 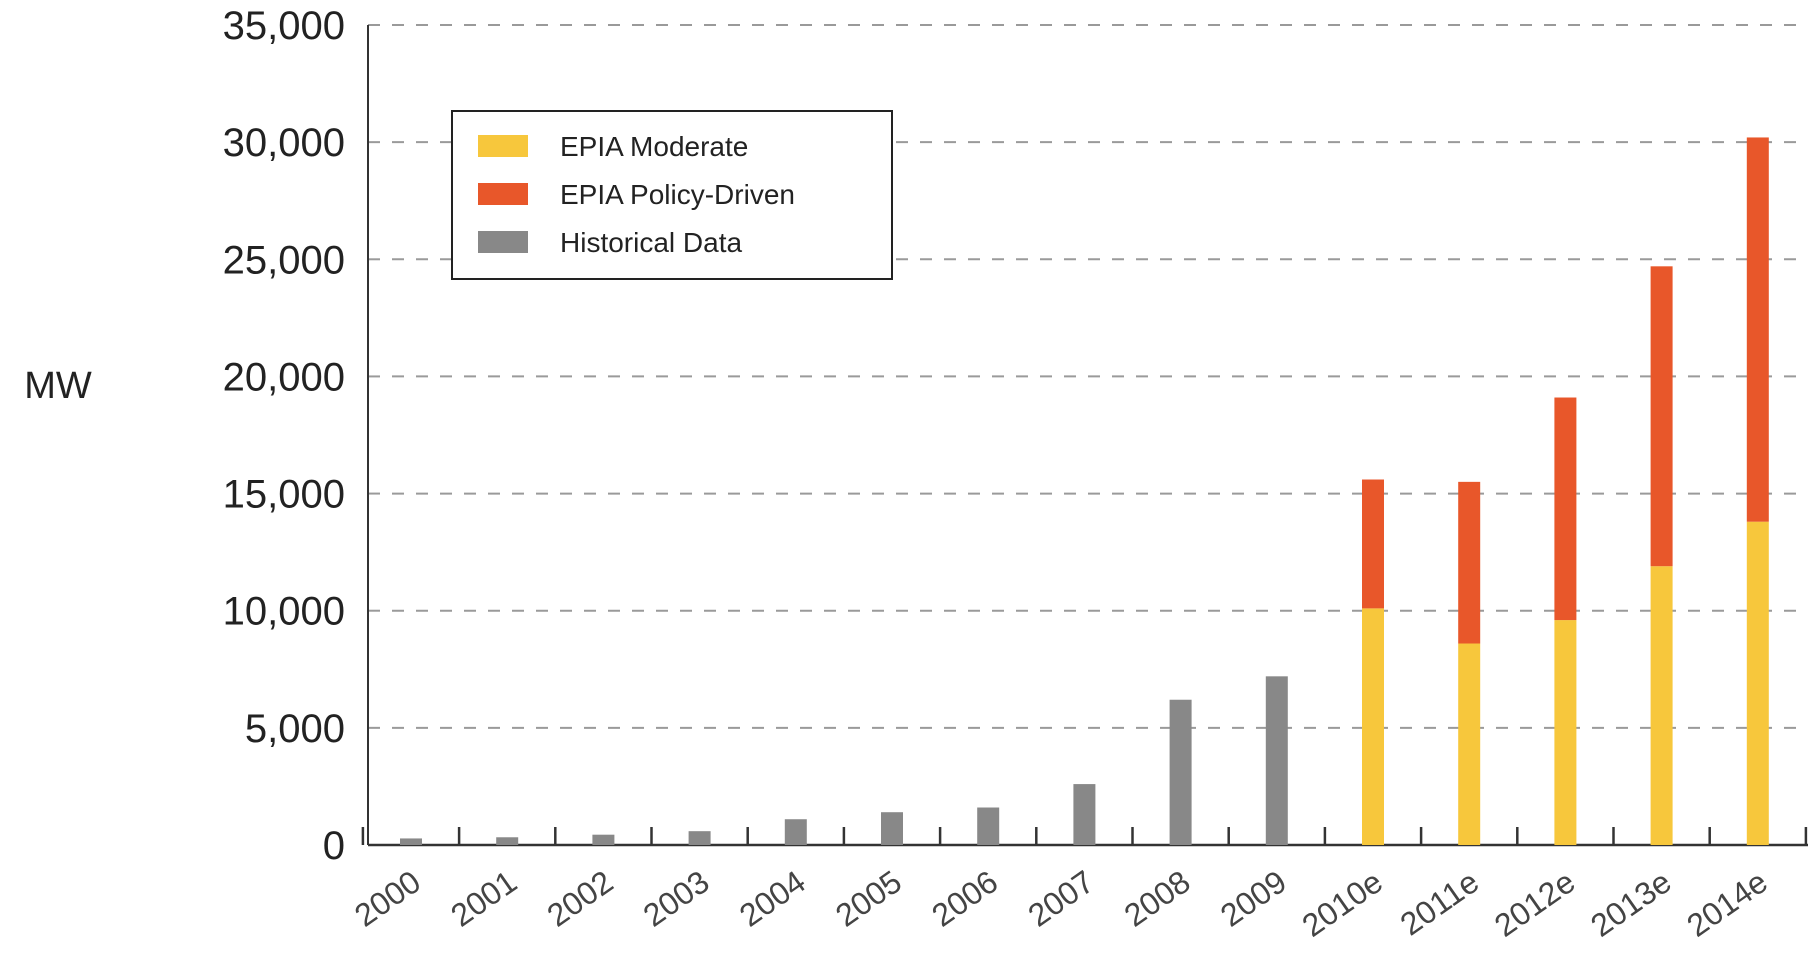 I want to click on x-tick-label: 2003, so click(x=676, y=898).